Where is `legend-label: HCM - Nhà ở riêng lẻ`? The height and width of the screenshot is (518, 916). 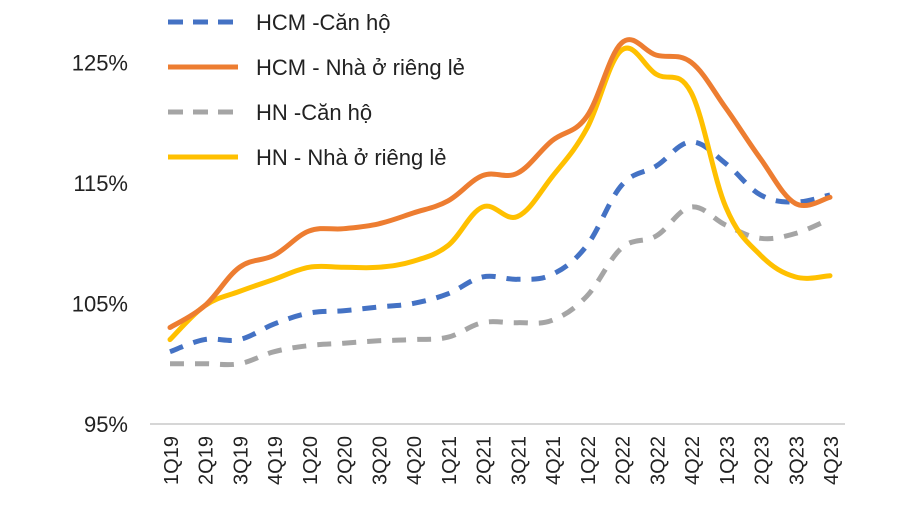 legend-label: HCM - Nhà ở riêng lẻ is located at coordinates (360, 67).